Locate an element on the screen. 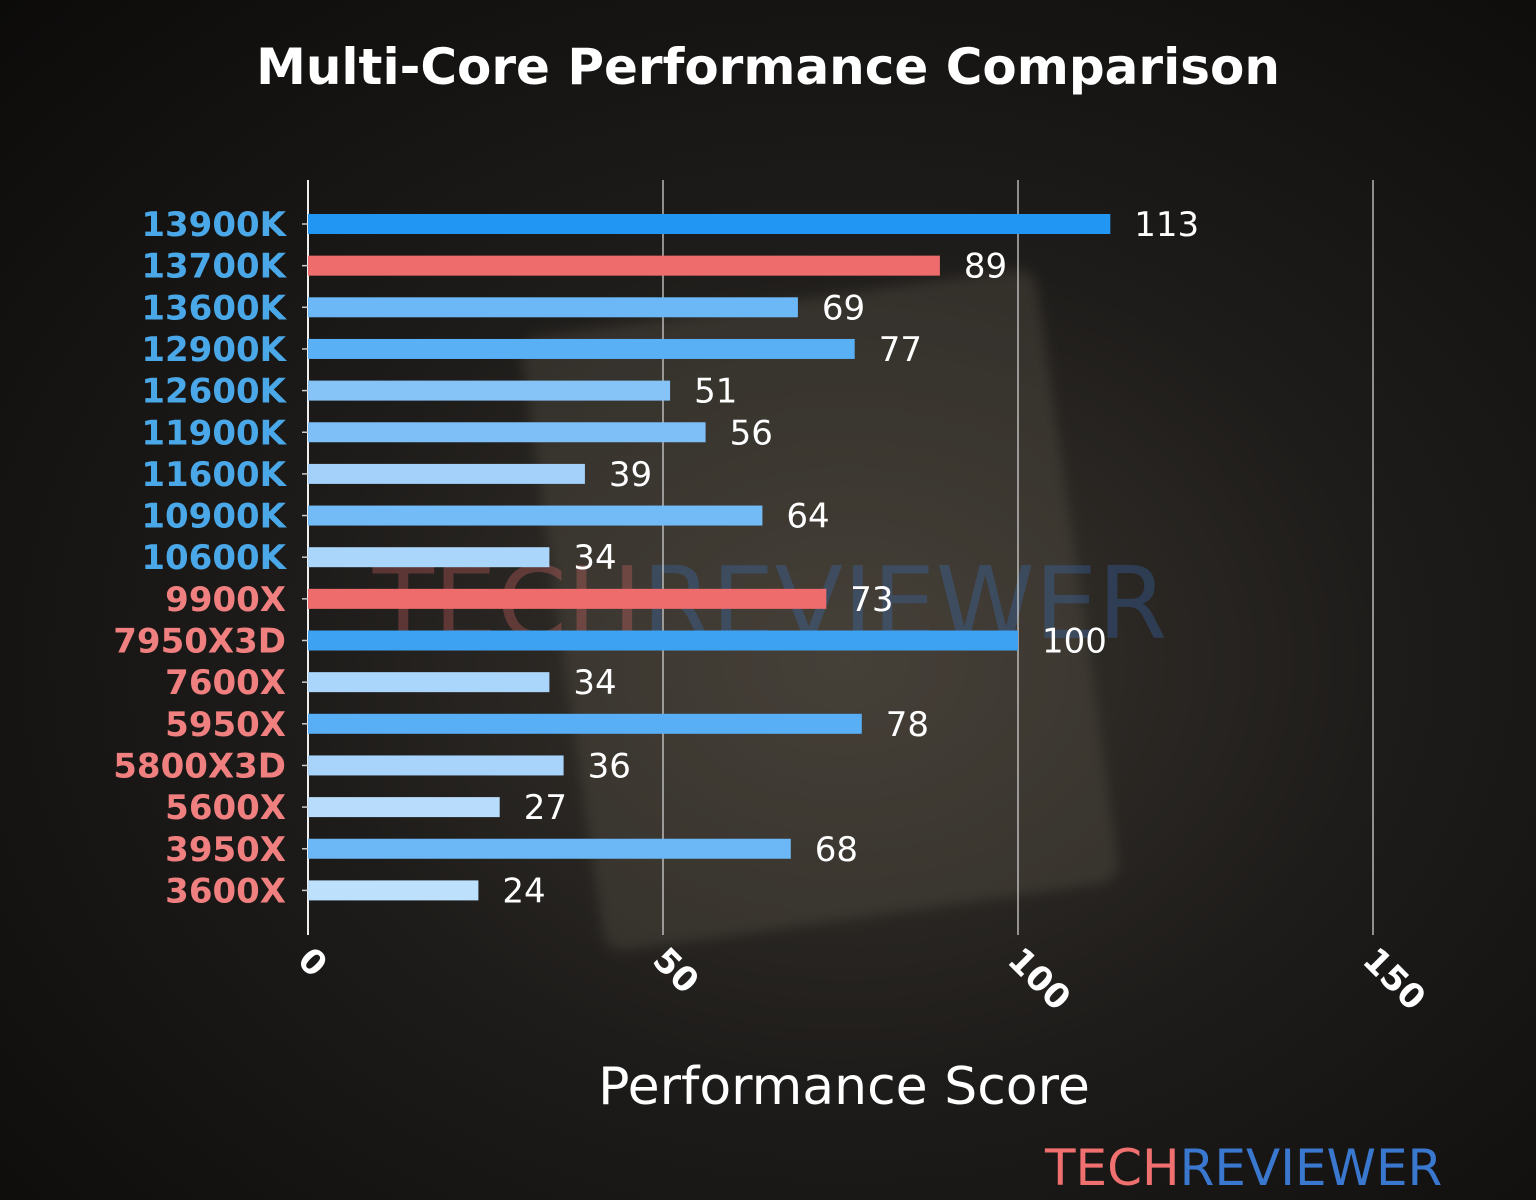 This screenshot has width=1536, height=1200. x-tick-label: 0 is located at coordinates (312, 962).